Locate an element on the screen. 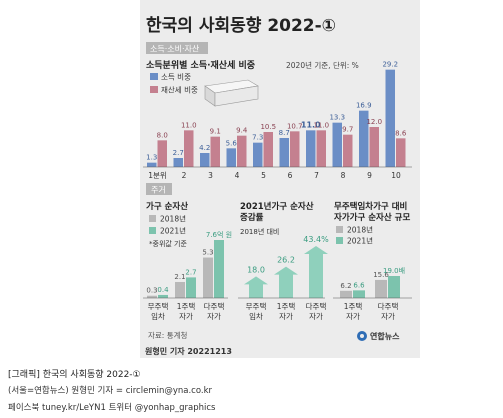 This screenshot has width=503, height=418. net-assets-legend-swatch-2018 is located at coordinates (152, 218).